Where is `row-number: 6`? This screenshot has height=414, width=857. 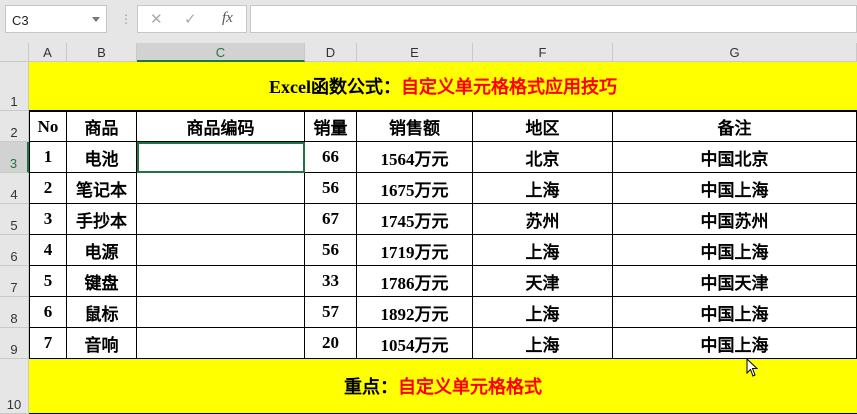
row-number: 6 is located at coordinates (14, 256).